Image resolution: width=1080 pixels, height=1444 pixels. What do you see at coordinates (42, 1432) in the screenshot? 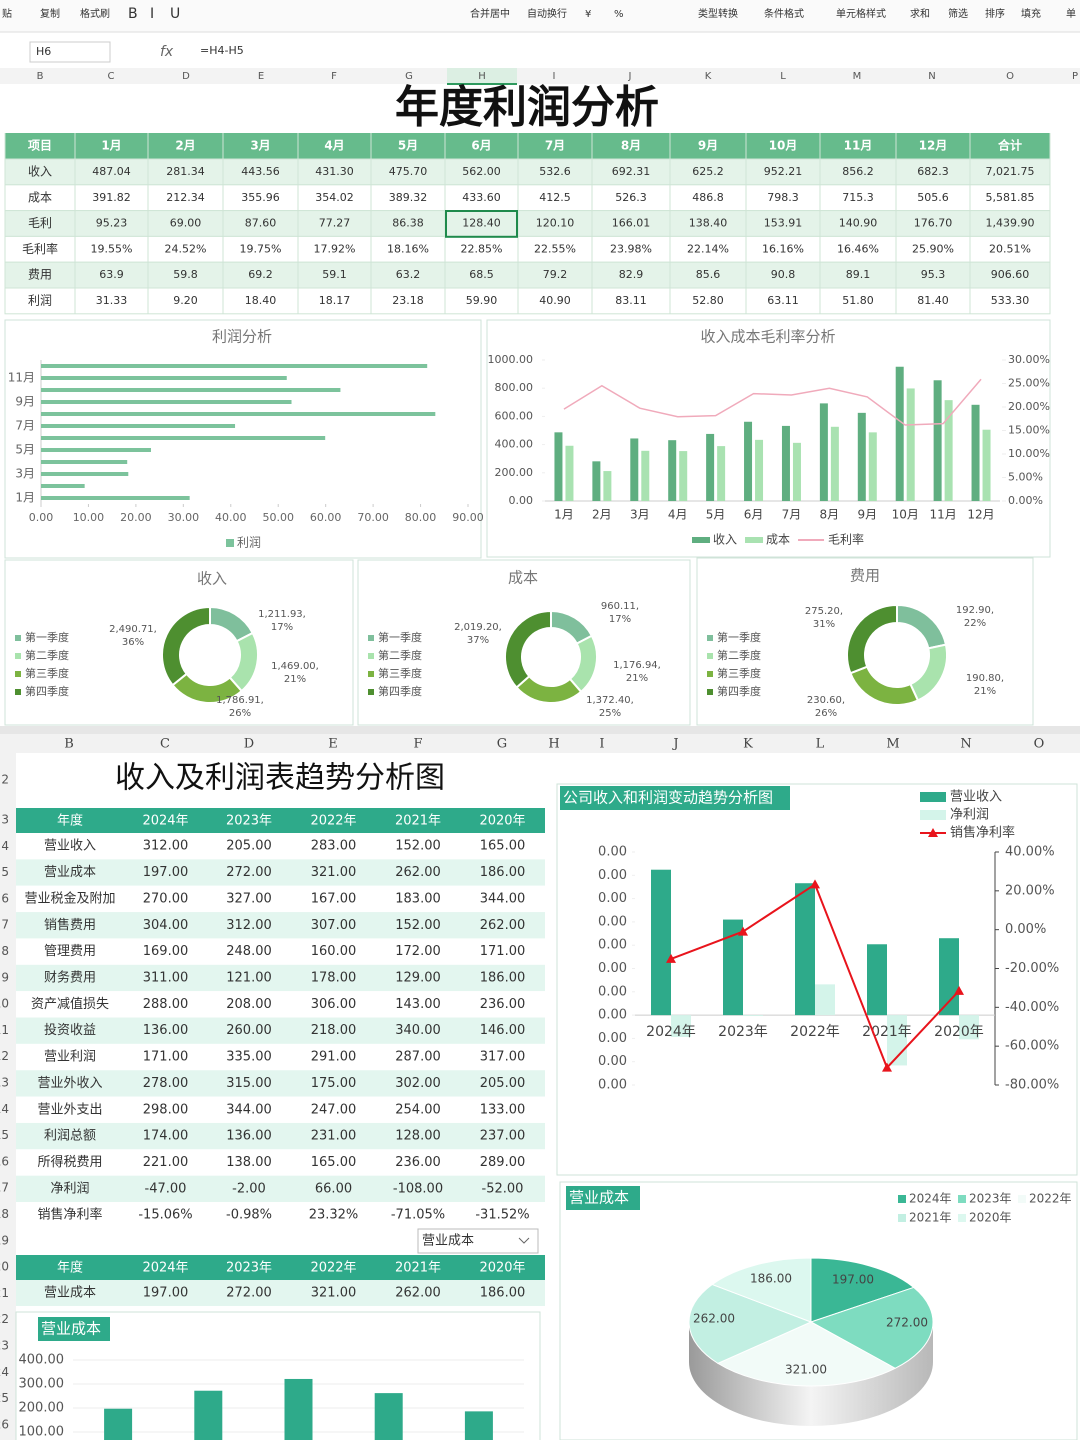
I see `y-tick-label: 100.00` at bounding box center [42, 1432].